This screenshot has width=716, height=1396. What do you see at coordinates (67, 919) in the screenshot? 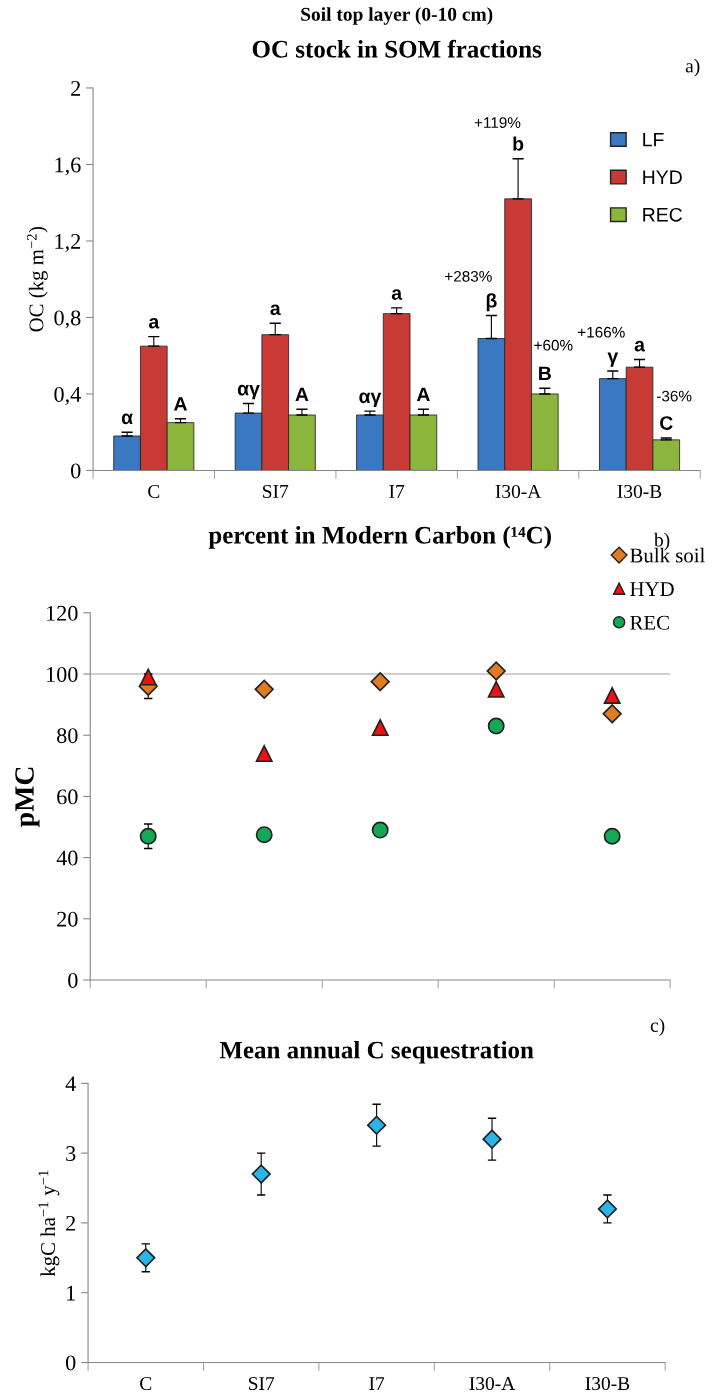
I see `y-tick-label: 20` at bounding box center [67, 919].